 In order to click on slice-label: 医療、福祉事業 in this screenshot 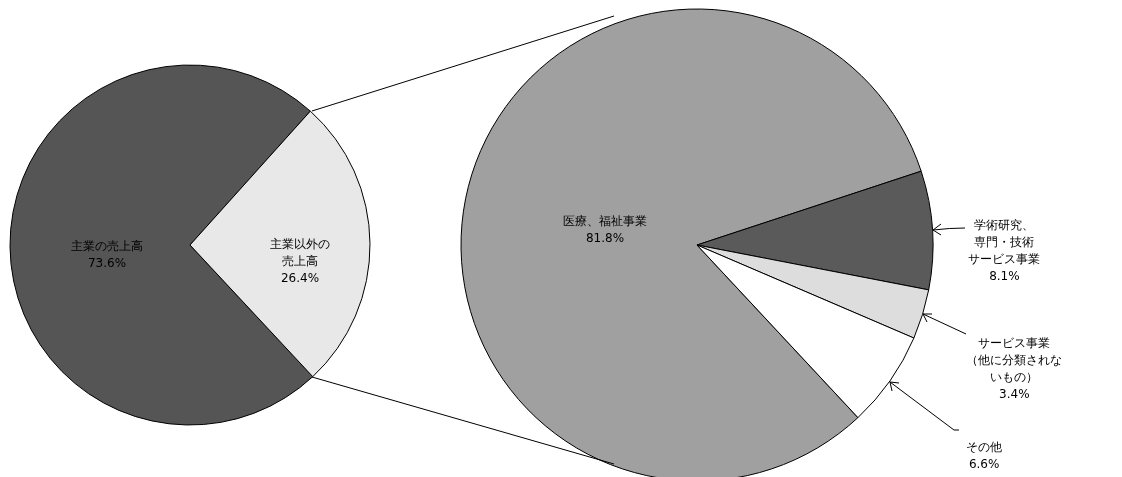, I will do `click(604, 221)`.